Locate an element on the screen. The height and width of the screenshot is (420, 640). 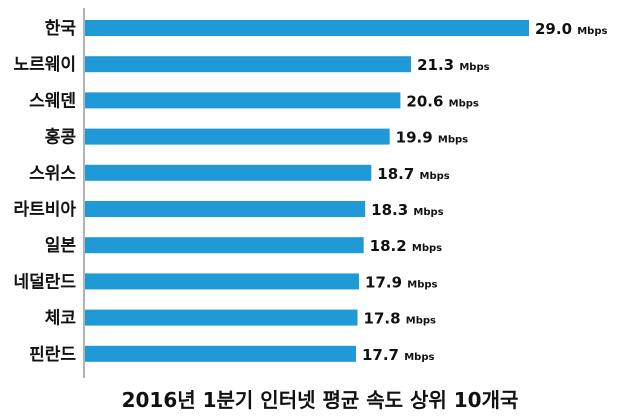
data-label: 17.9 Mbps is located at coordinates (401, 282).